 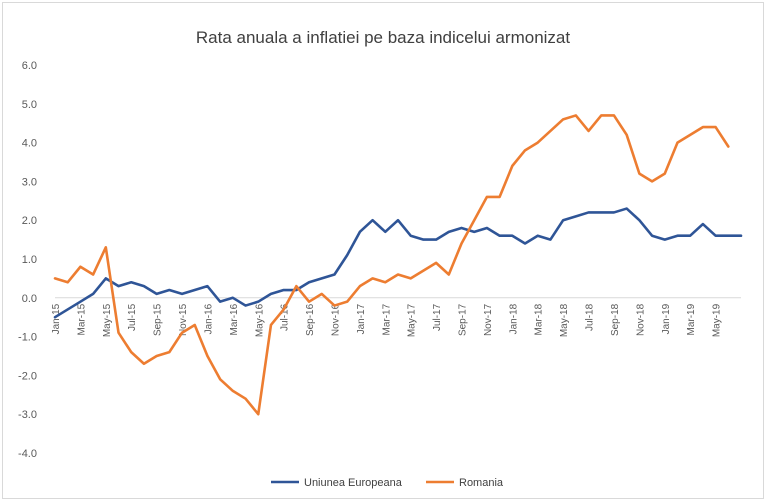 I want to click on y-tick-label: -3.0, so click(x=27, y=415).